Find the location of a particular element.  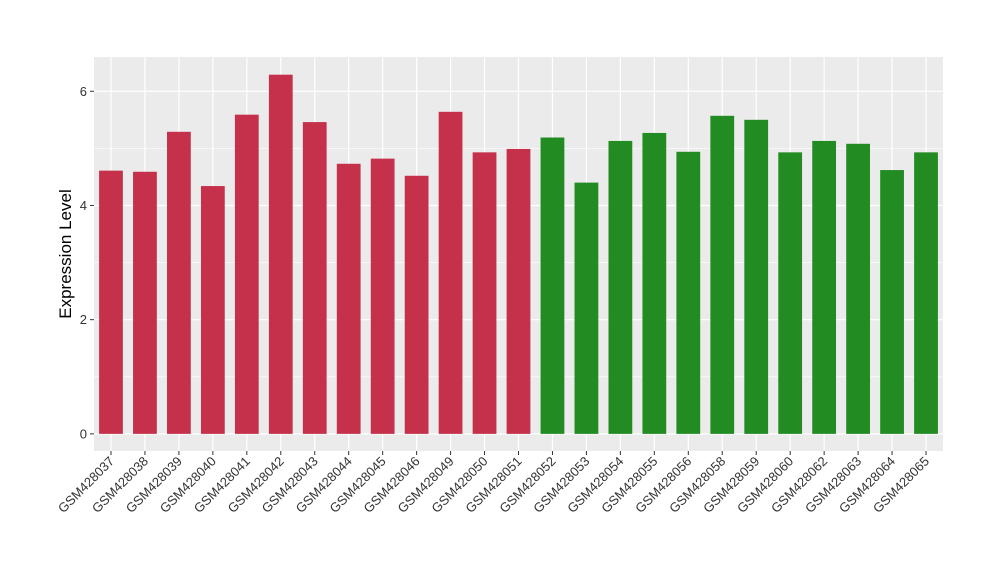

bar-GSM428045 is located at coordinates (382, 296).